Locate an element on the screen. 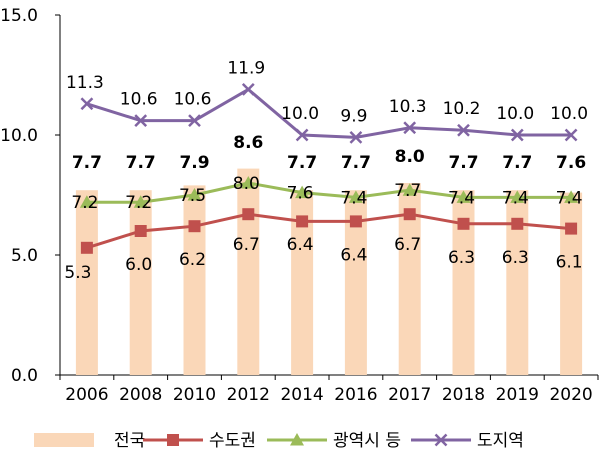  point-도지역-2020 is located at coordinates (571, 135).